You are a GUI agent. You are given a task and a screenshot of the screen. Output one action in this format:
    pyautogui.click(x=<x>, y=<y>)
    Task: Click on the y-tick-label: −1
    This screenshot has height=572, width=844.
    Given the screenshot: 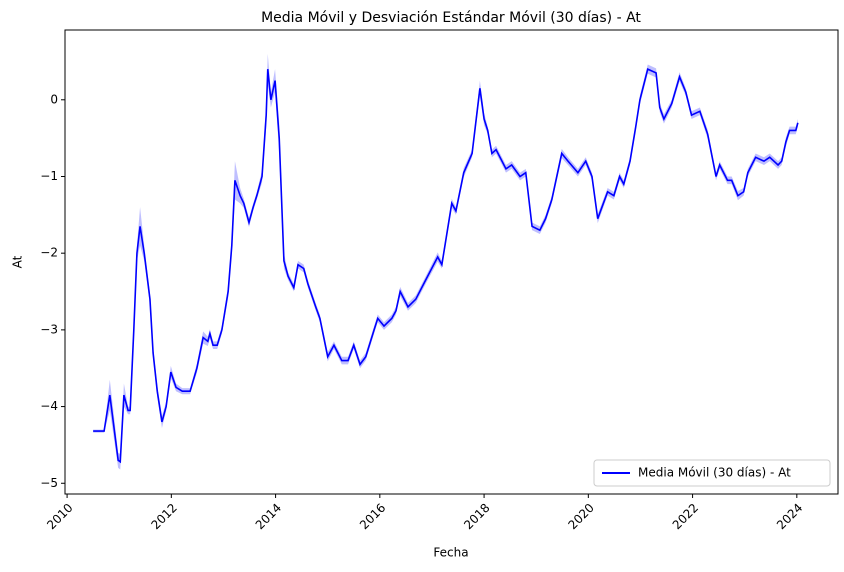 What is the action you would take?
    pyautogui.click(x=49, y=176)
    